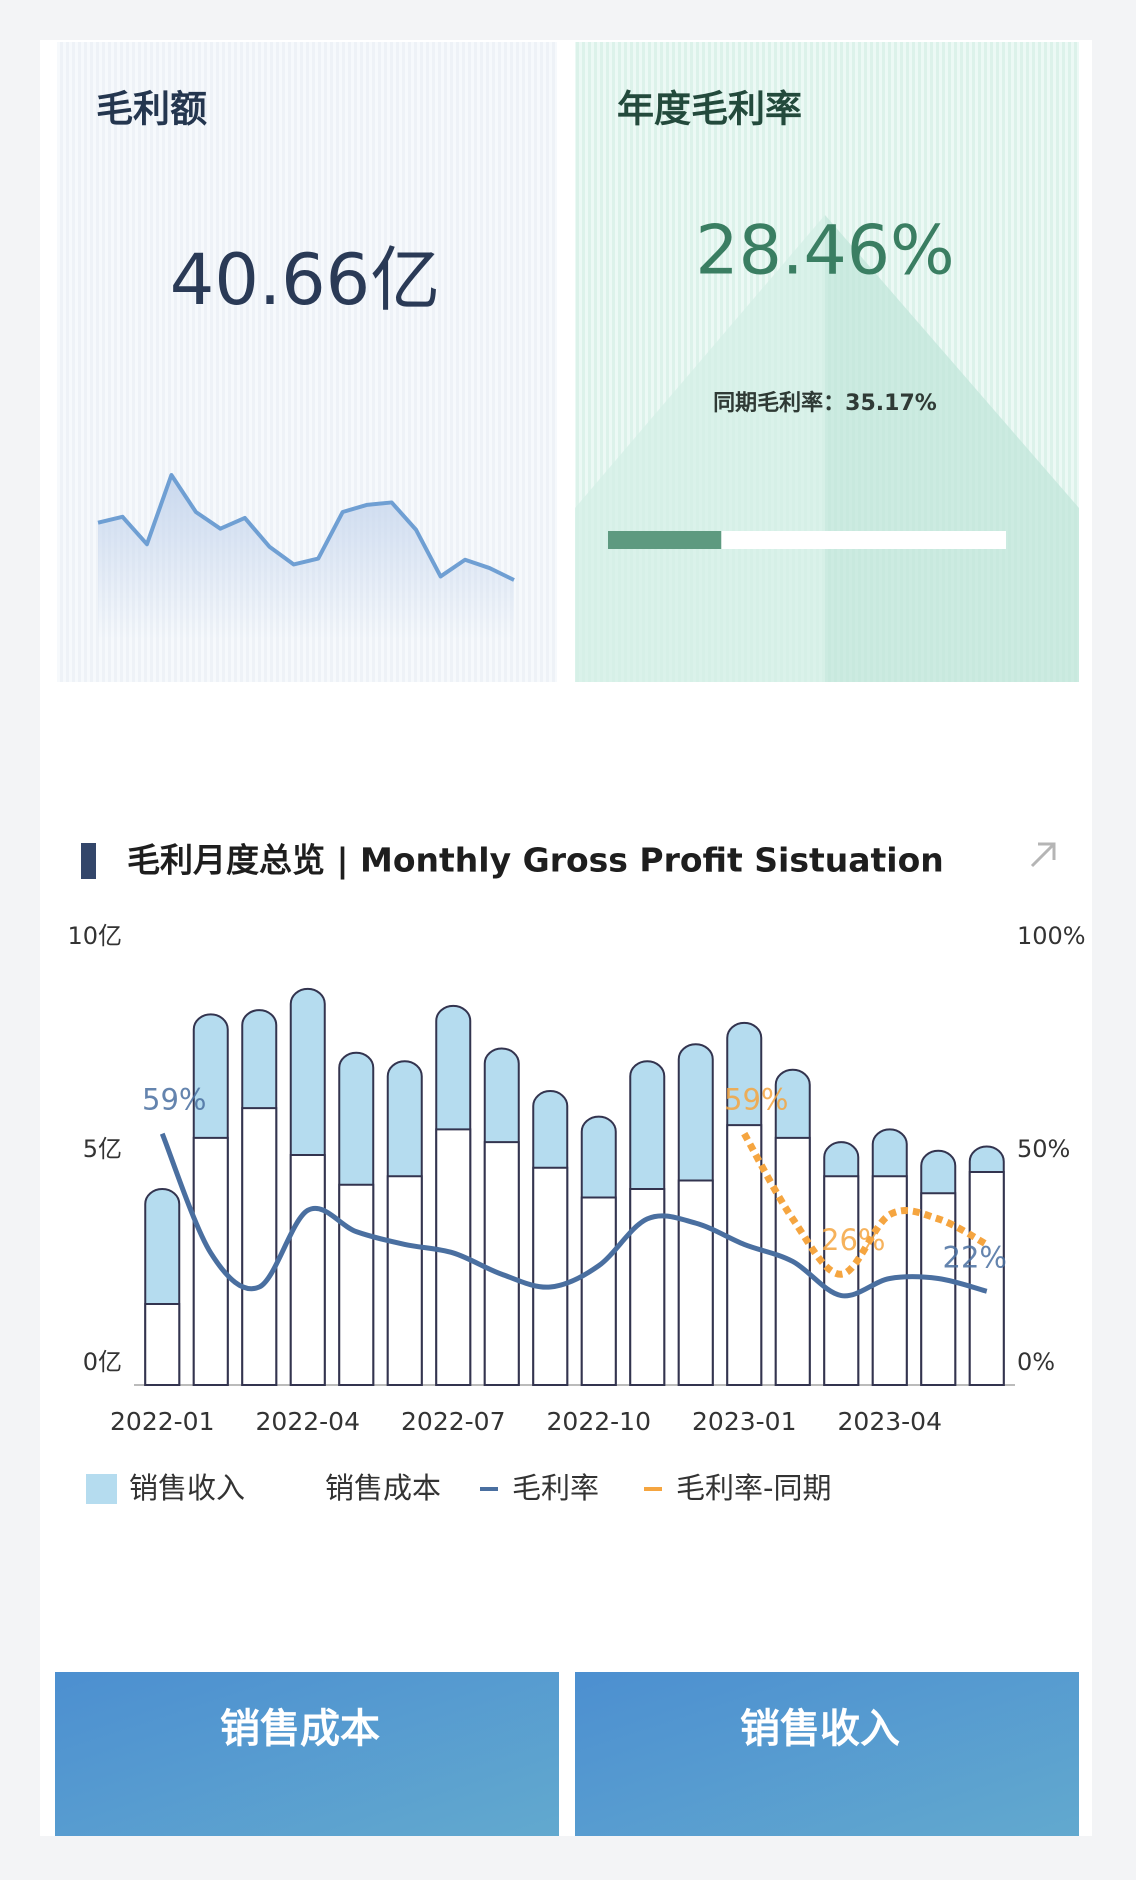 The width and height of the screenshot is (1136, 1880). I want to click on y-tick-label: 0亿, so click(102, 1362).